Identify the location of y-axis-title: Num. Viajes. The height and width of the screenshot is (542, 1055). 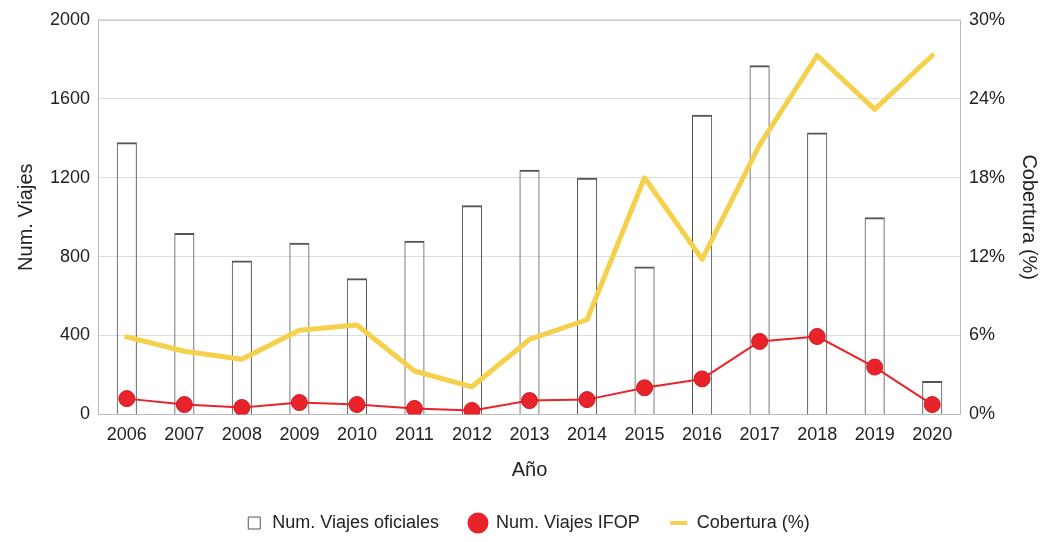
(24, 217).